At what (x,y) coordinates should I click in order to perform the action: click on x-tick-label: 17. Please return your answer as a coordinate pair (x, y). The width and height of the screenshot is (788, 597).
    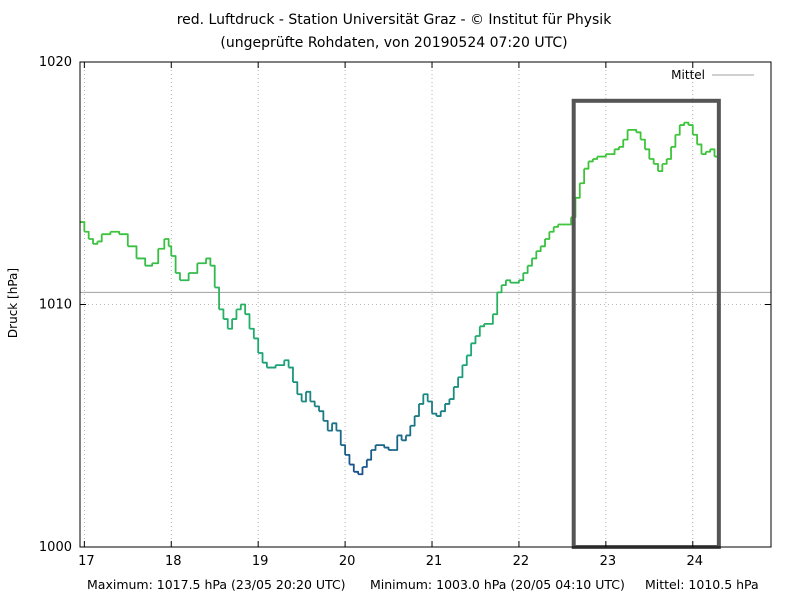
    Looking at the image, I should click on (86, 561).